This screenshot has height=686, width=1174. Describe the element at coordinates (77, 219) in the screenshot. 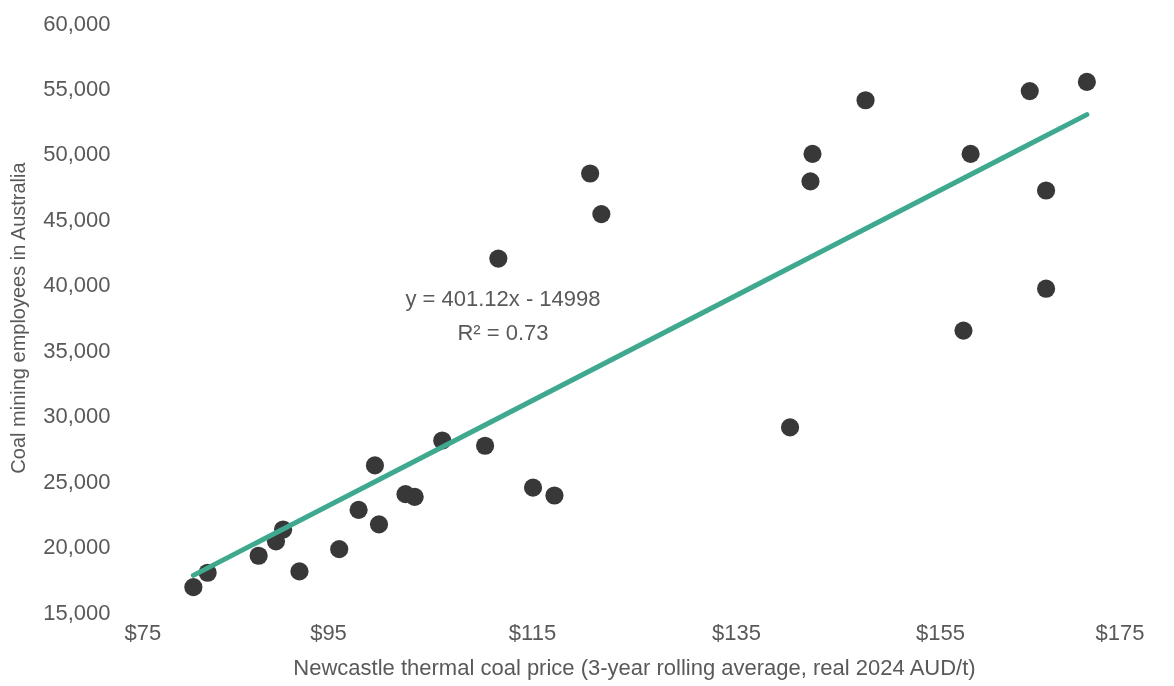

I see `y-tick-label: 45,000` at that location.